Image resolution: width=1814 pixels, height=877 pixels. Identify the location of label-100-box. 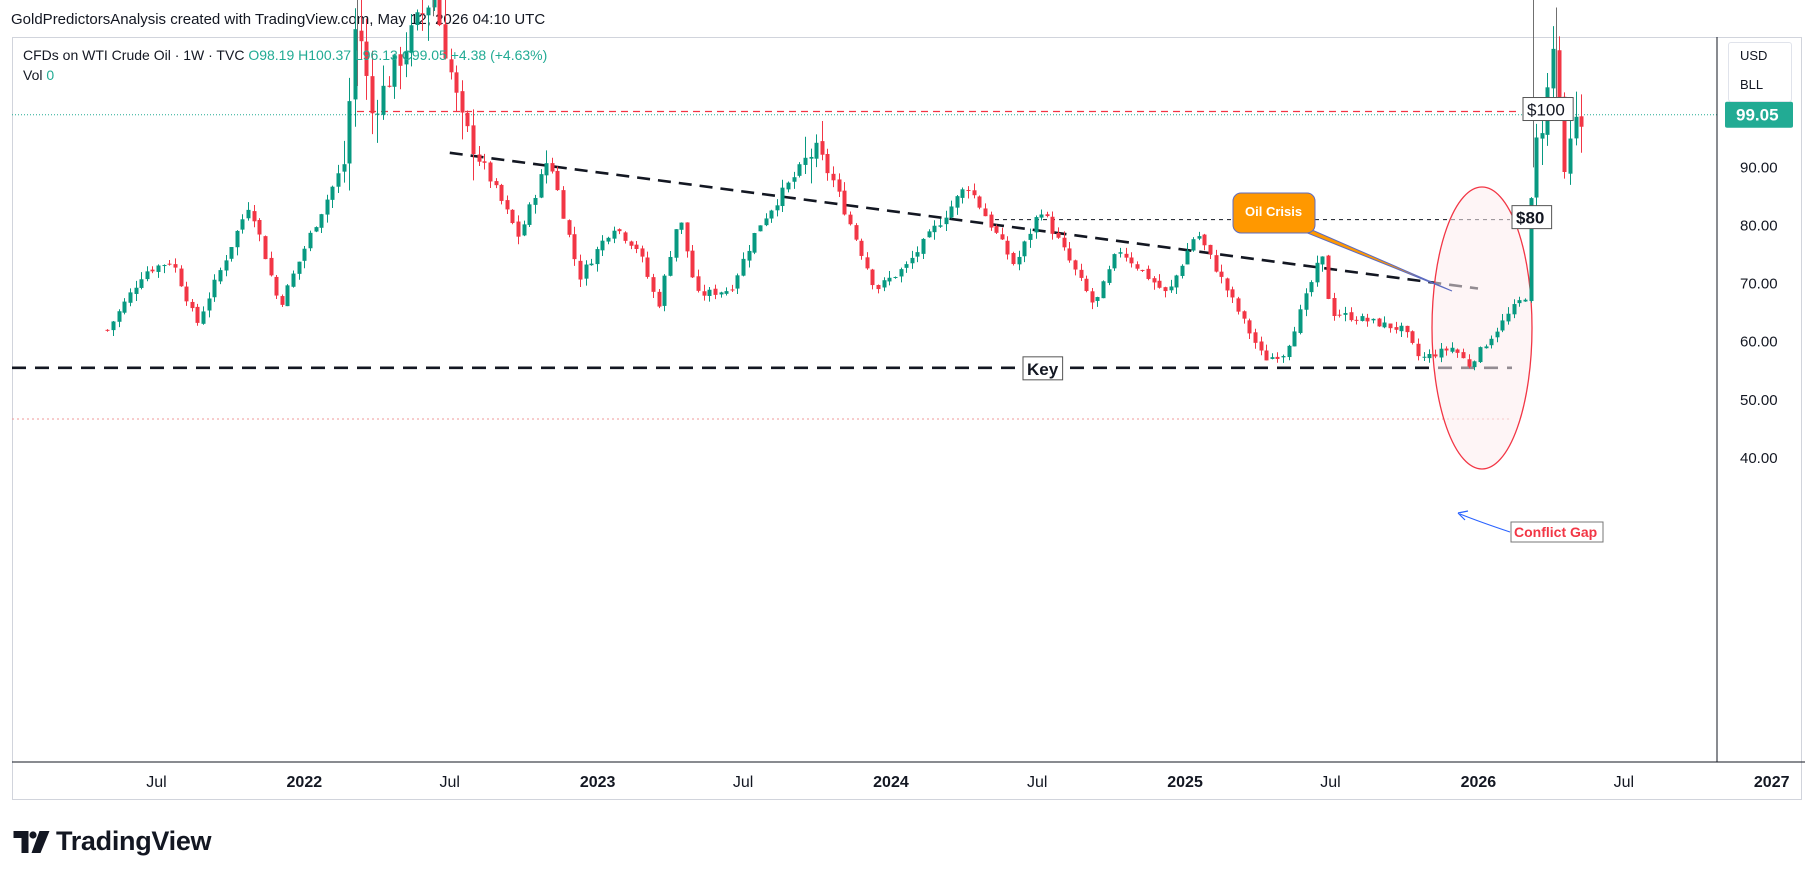
(1548, 109).